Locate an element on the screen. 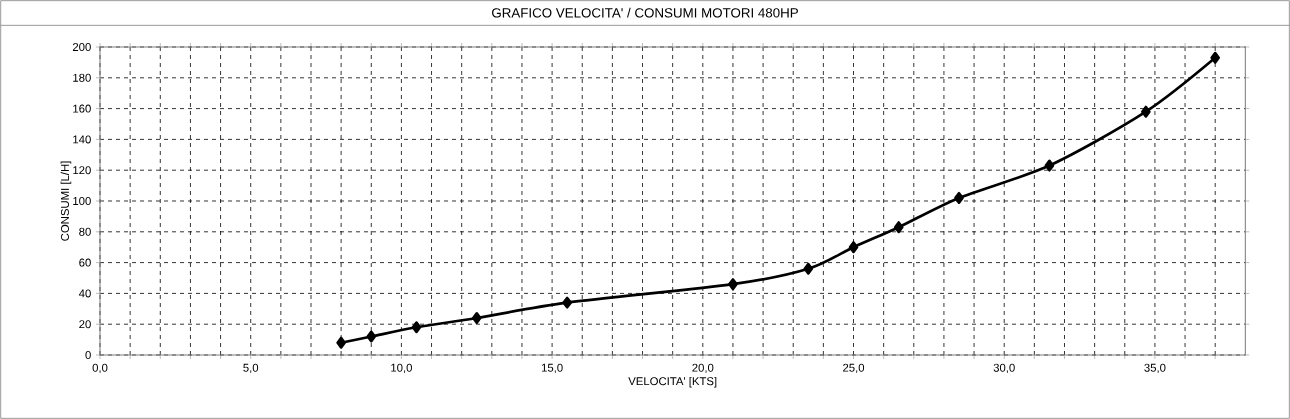 Image resolution: width=1290 pixels, height=419 pixels. y-tick-label: 80 is located at coordinates (85, 231).